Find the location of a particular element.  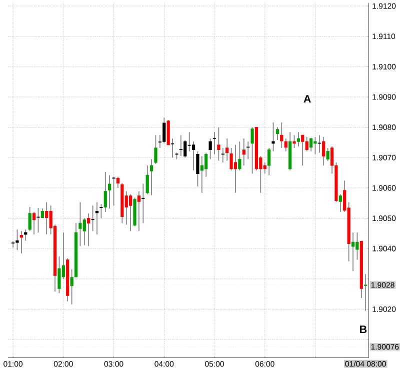

annotation: B is located at coordinates (363, 330).